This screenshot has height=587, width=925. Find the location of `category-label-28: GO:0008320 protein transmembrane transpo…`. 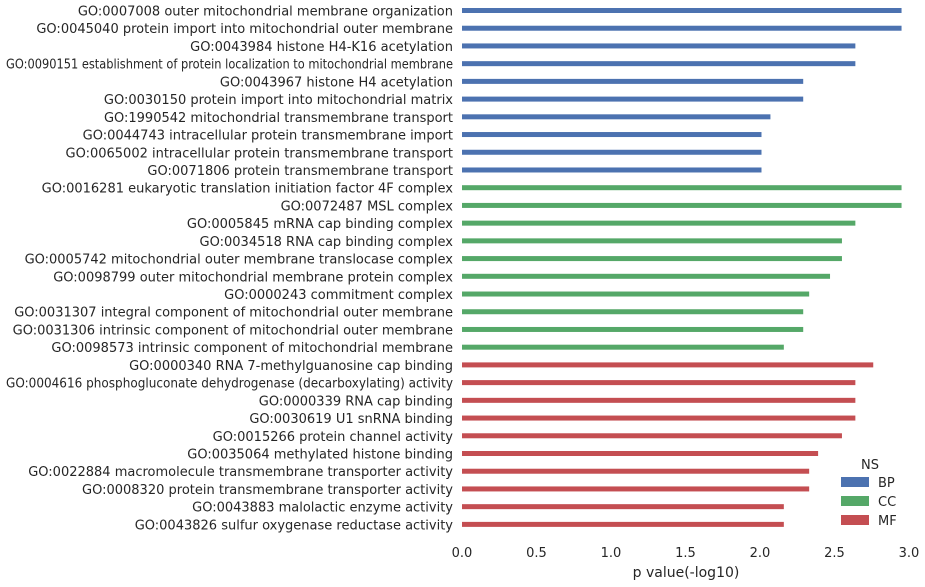

category-label-28: GO:0008320 protein transmembrane transpo… is located at coordinates (267, 490).